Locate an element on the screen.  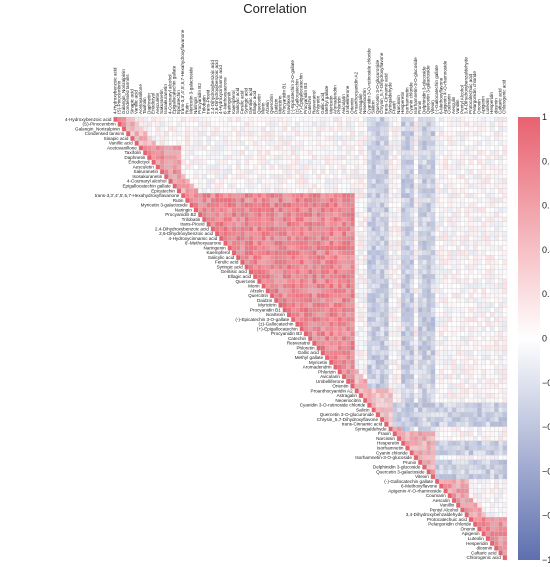
row-label: Naringenin is located at coordinates (215, 247).